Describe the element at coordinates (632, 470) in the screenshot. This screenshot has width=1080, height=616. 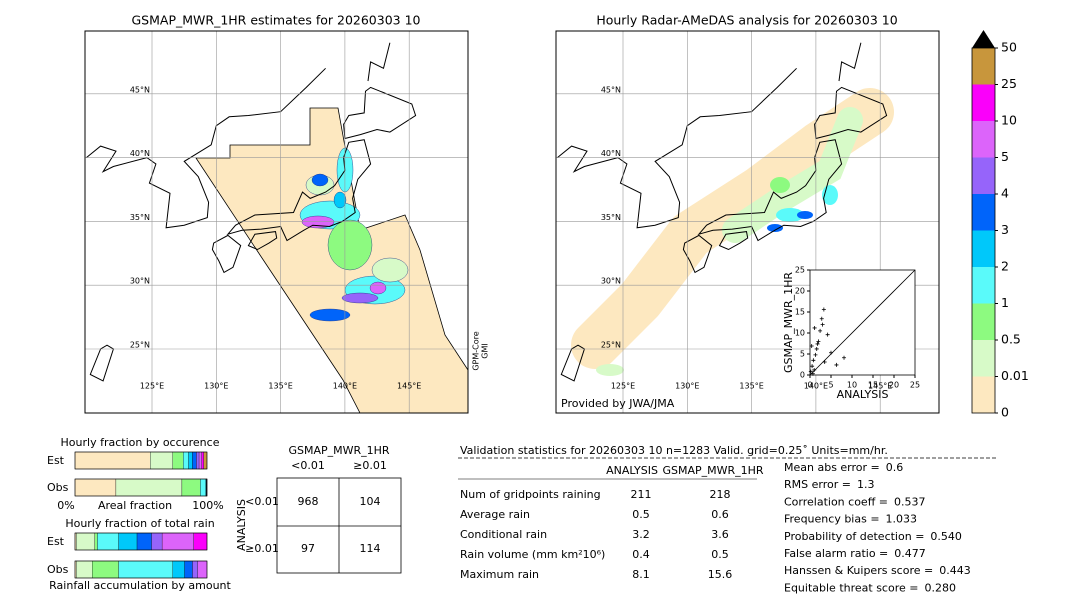
I see `column-header: ANALYSIS` at that location.